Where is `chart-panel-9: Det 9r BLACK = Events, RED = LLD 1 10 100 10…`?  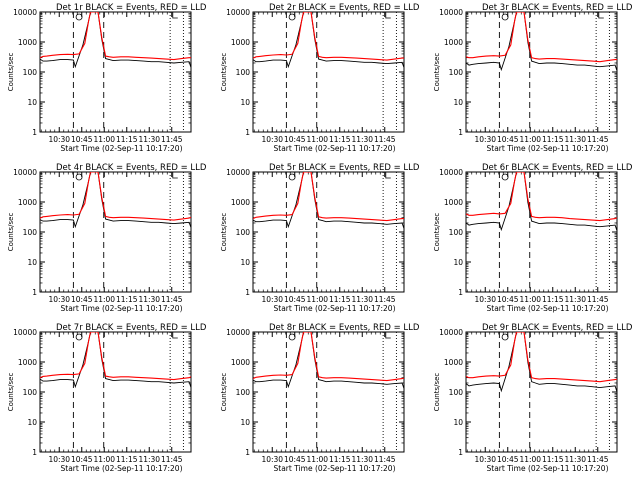
chart-panel-9: Det 9r BLACK = Events, RED = LLD 1 10 100 10… is located at coordinates (533, 398).